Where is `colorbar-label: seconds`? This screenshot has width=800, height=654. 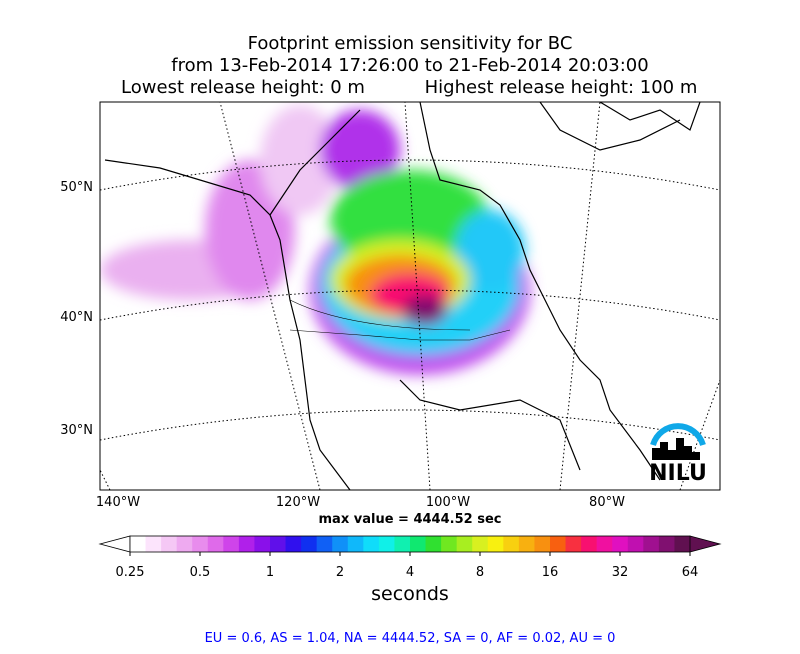 colorbar-label: seconds is located at coordinates (410, 594).